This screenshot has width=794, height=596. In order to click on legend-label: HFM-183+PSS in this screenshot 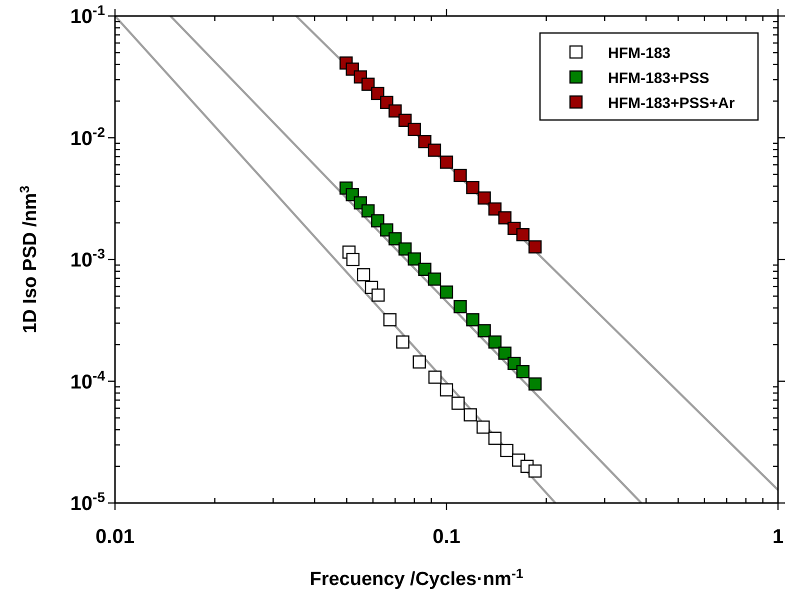, I will do `click(659, 78)`.